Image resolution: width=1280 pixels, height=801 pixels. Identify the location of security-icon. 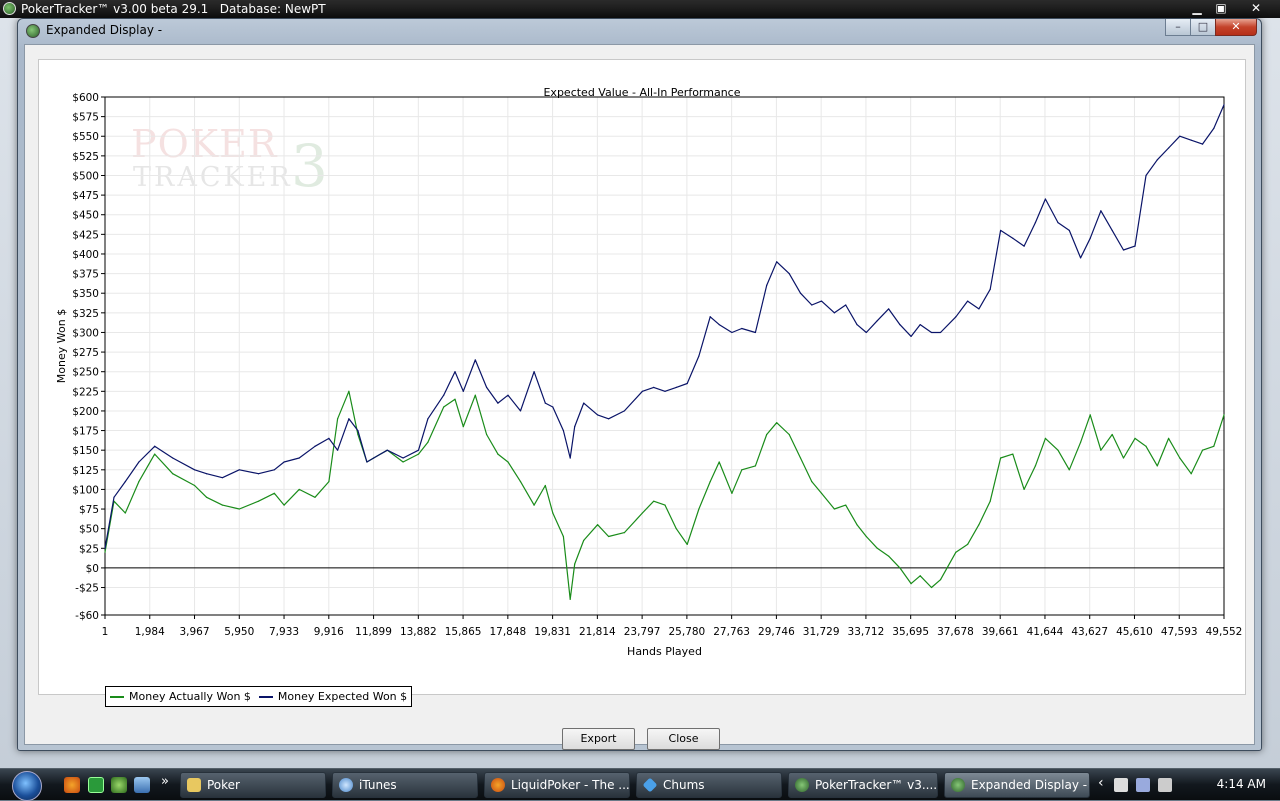
(1143, 785).